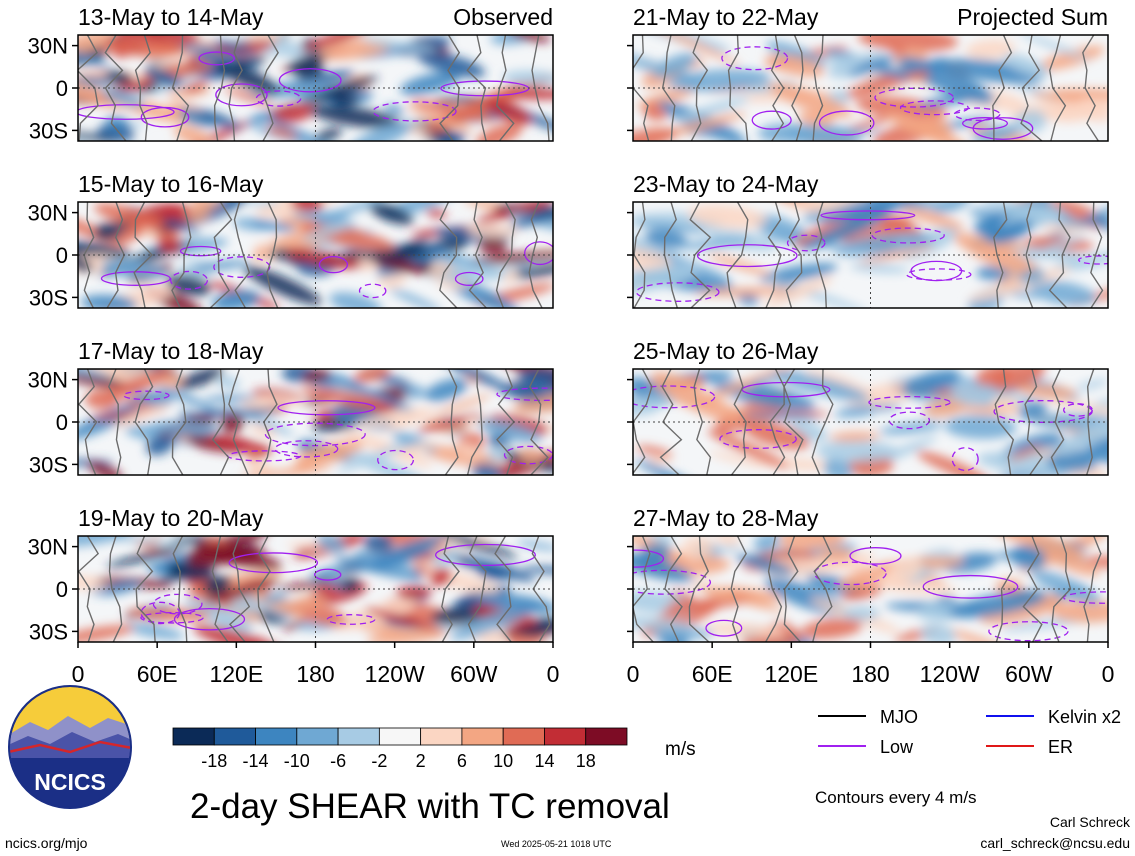  Describe the element at coordinates (969, 732) in the screenshot. I see `line-legend: MJO Kelvin x2 Low ER` at that location.